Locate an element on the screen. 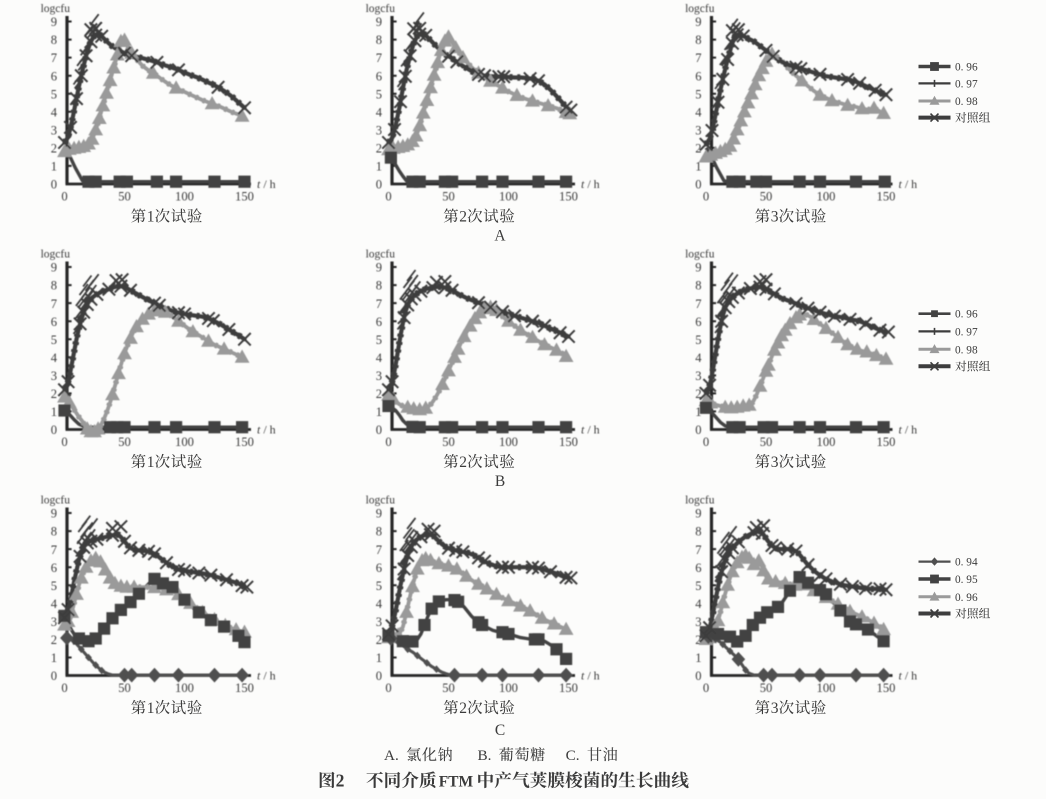 The image size is (1046, 799). svg-text: 0. 97 is located at coordinates (966, 84).